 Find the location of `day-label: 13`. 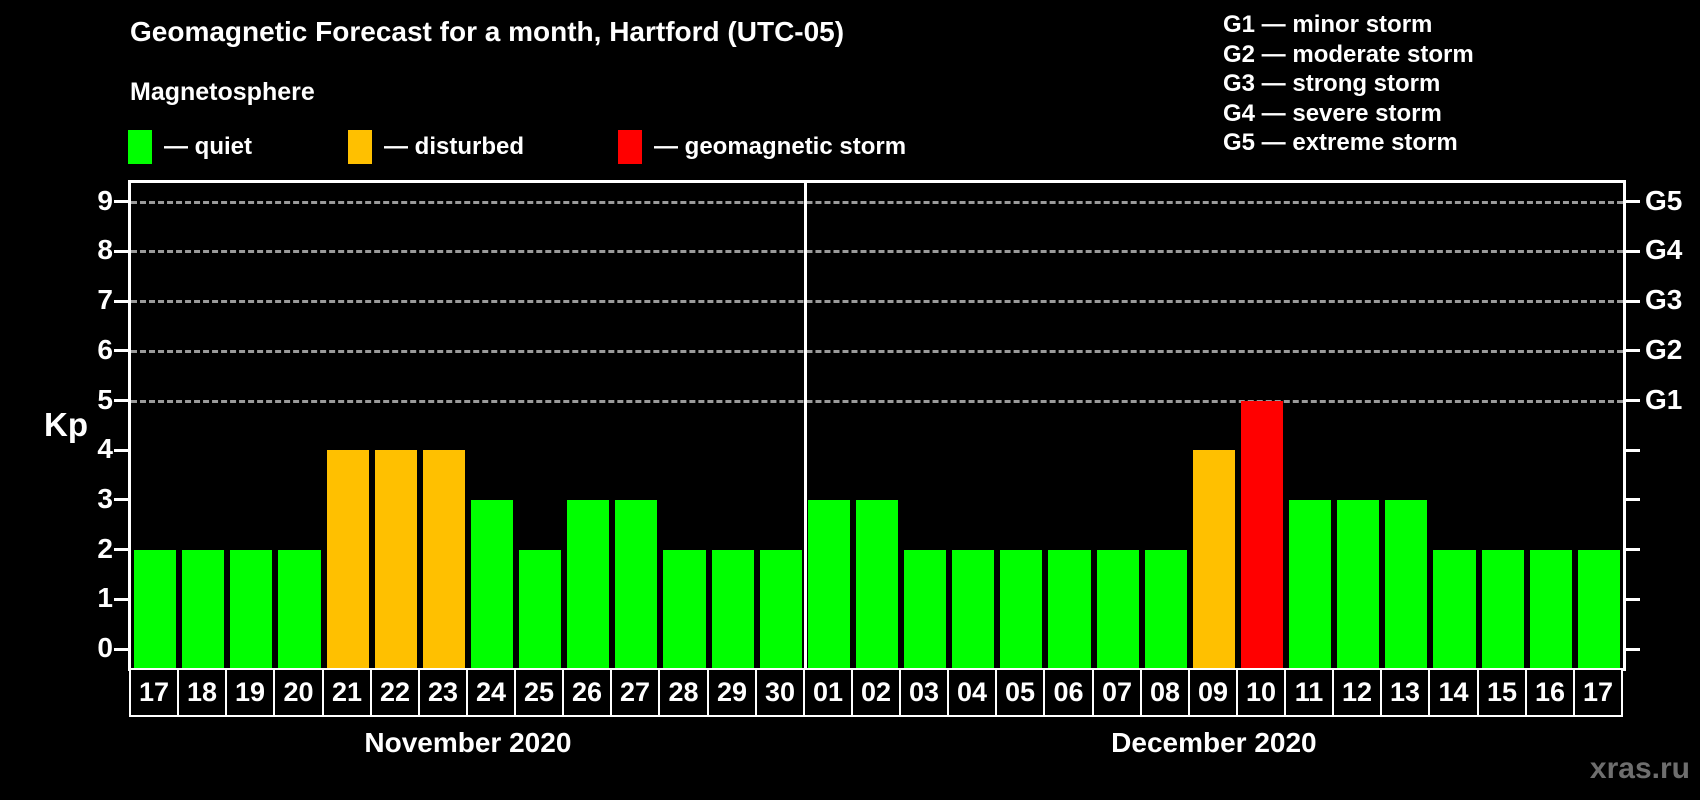

day-label: 13 is located at coordinates (1405, 692).